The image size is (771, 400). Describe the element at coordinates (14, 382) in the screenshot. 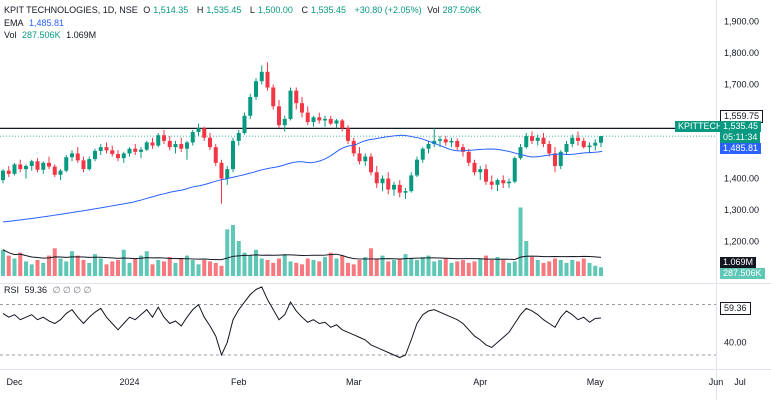

I see `time-tick-label: Dec` at that location.